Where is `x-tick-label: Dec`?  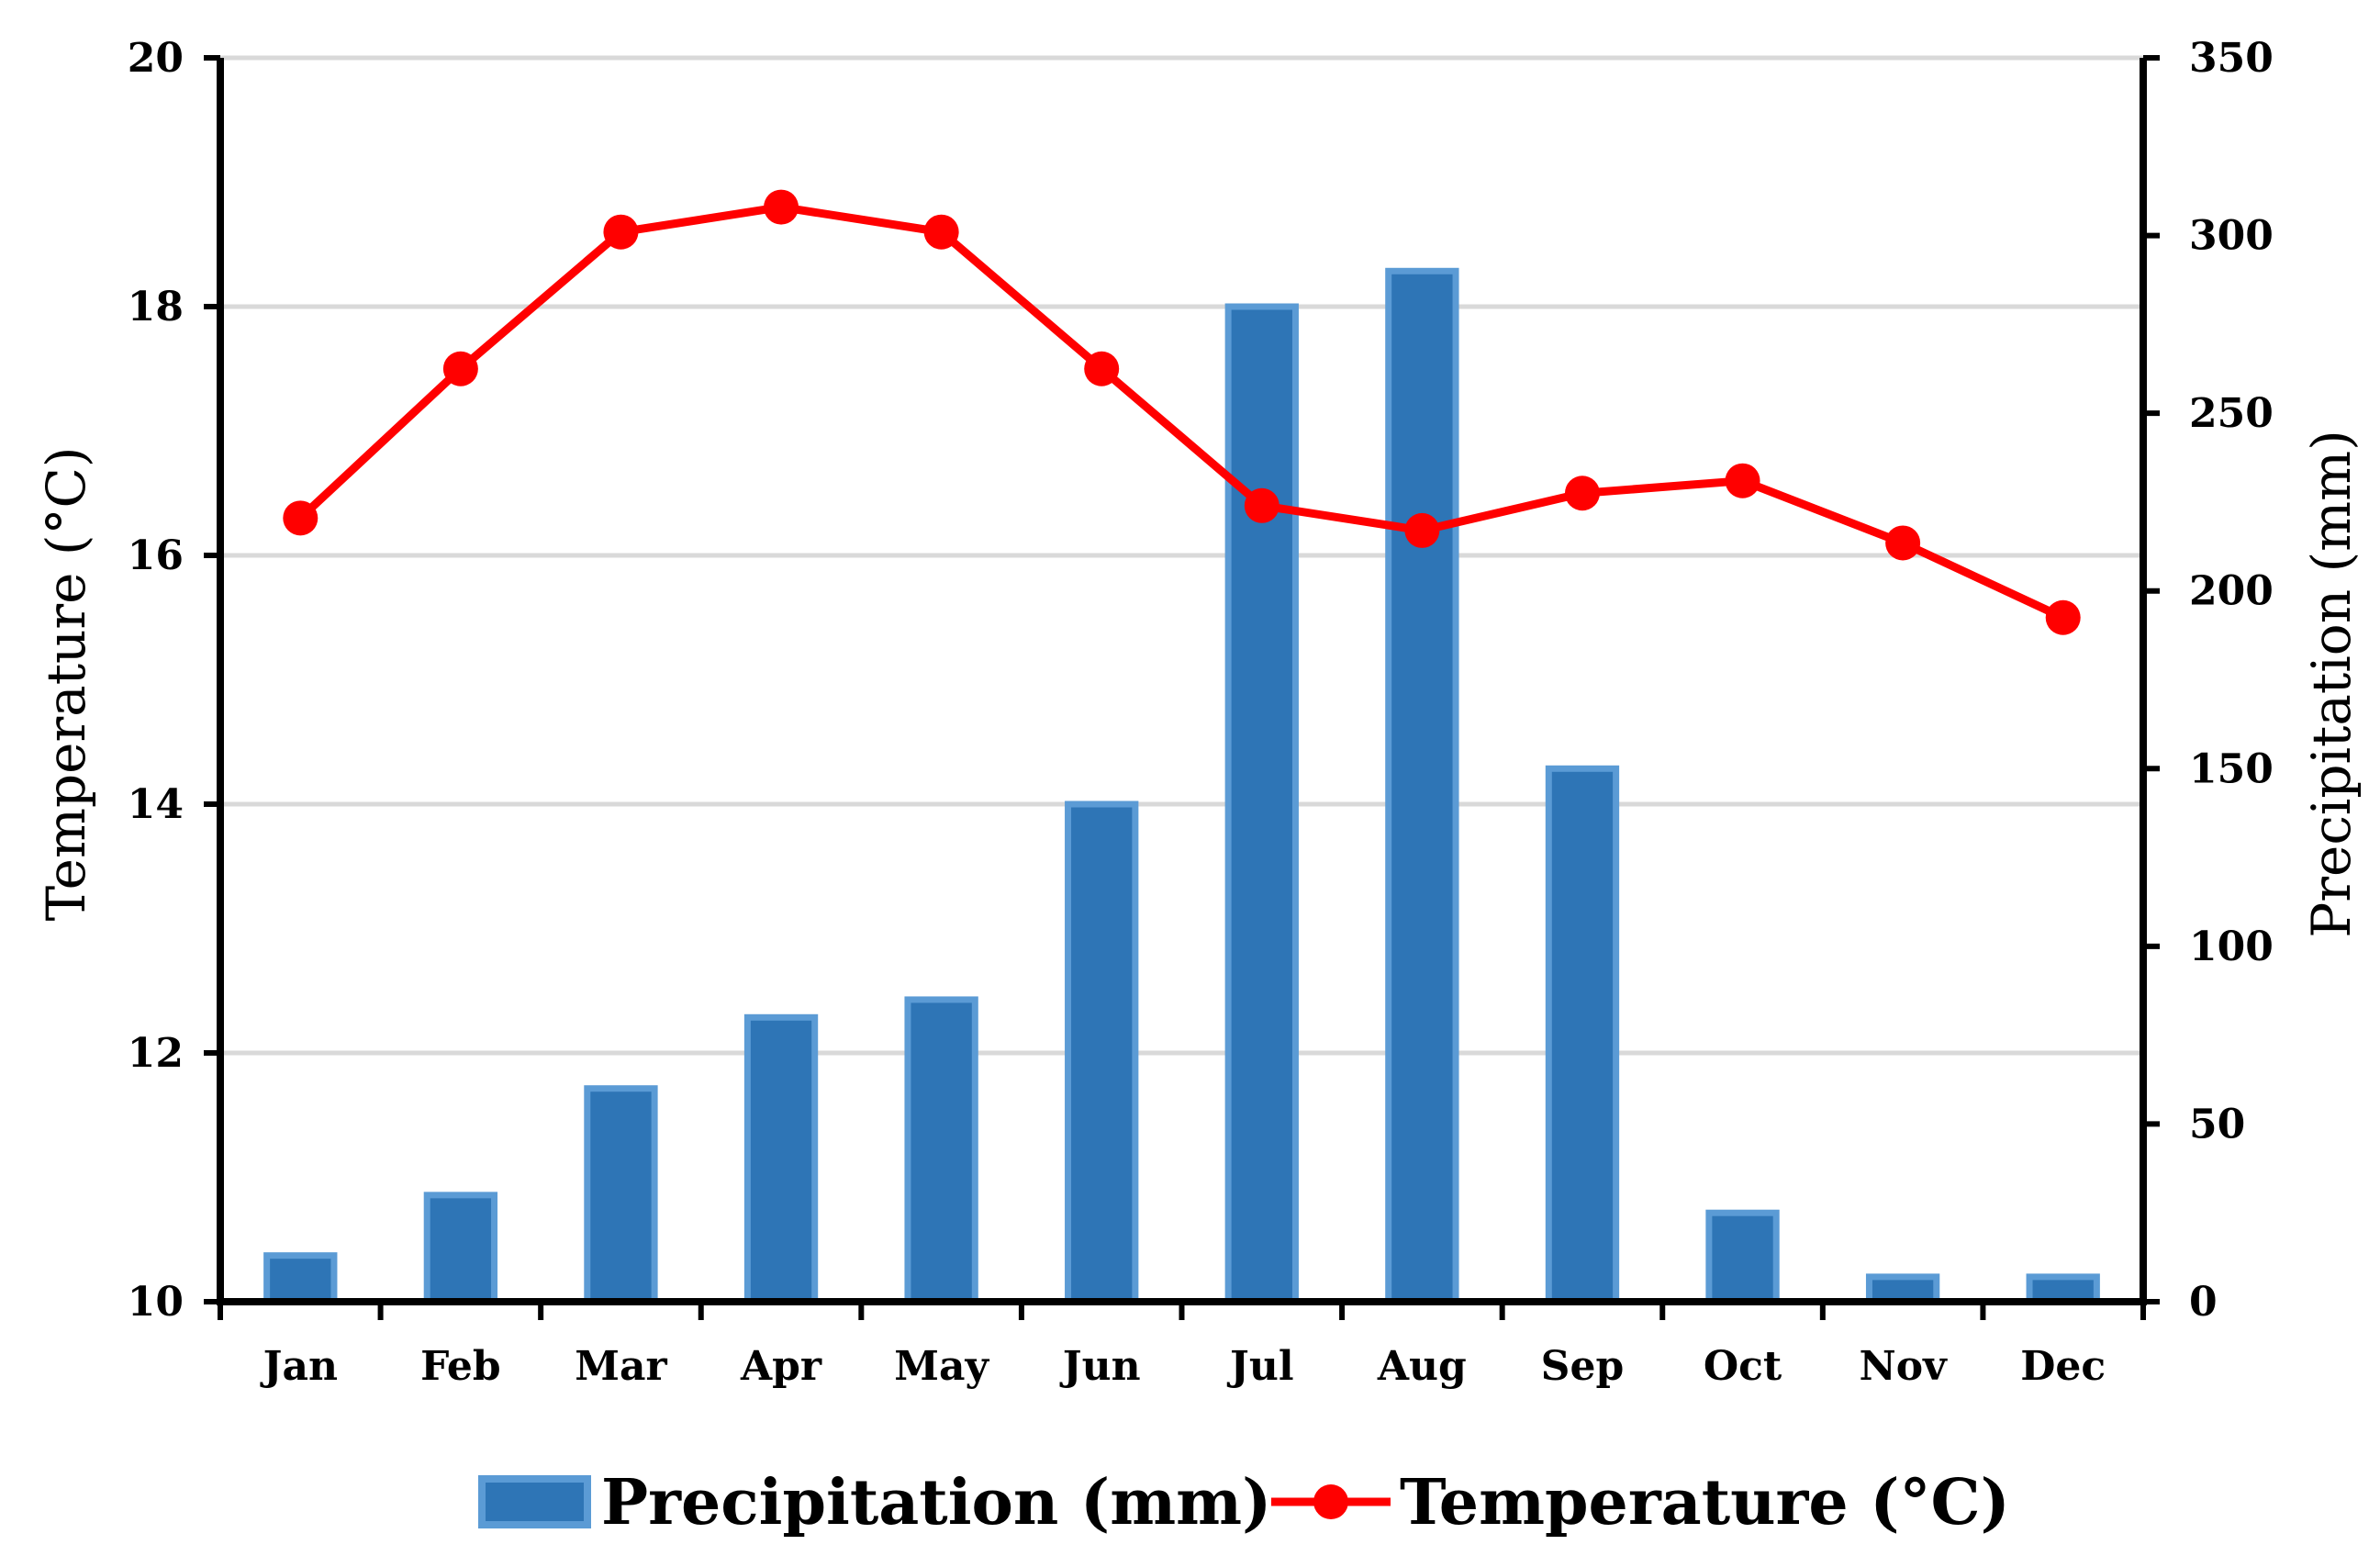
x-tick-label: Dec is located at coordinates (2063, 1366).